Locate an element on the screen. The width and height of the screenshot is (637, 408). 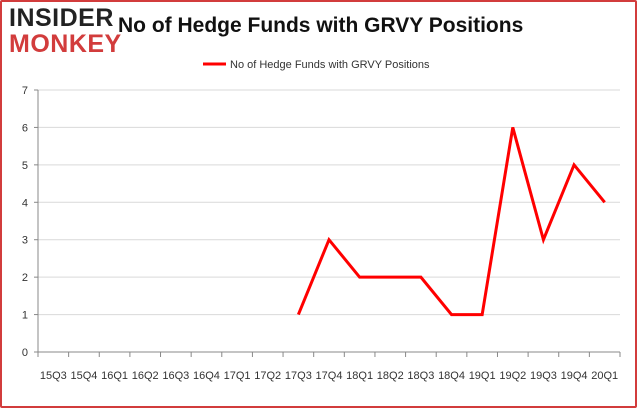
x-tick-label: 17Q3 is located at coordinates (298, 376).